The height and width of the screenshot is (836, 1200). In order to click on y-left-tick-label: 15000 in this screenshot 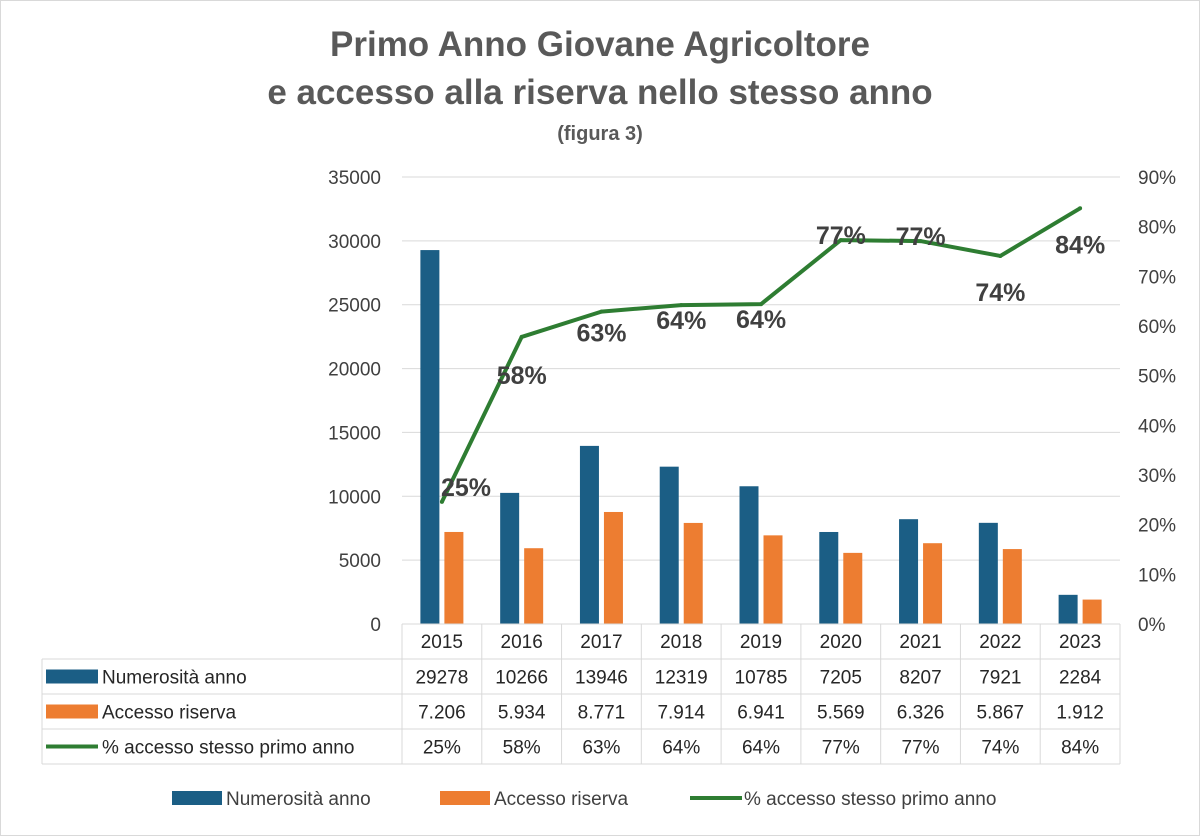, I will do `click(354, 433)`.